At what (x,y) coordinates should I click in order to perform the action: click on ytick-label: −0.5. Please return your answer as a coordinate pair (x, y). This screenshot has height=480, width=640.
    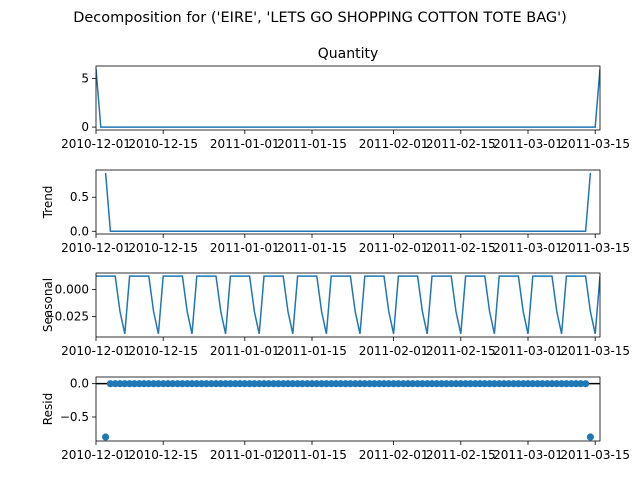
    Looking at the image, I should click on (74, 417).